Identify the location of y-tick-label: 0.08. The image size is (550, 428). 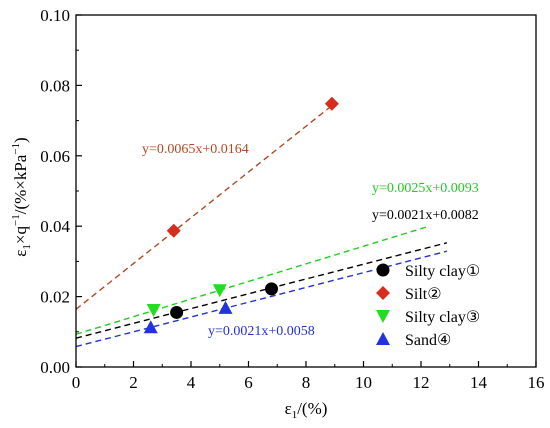
(55, 85).